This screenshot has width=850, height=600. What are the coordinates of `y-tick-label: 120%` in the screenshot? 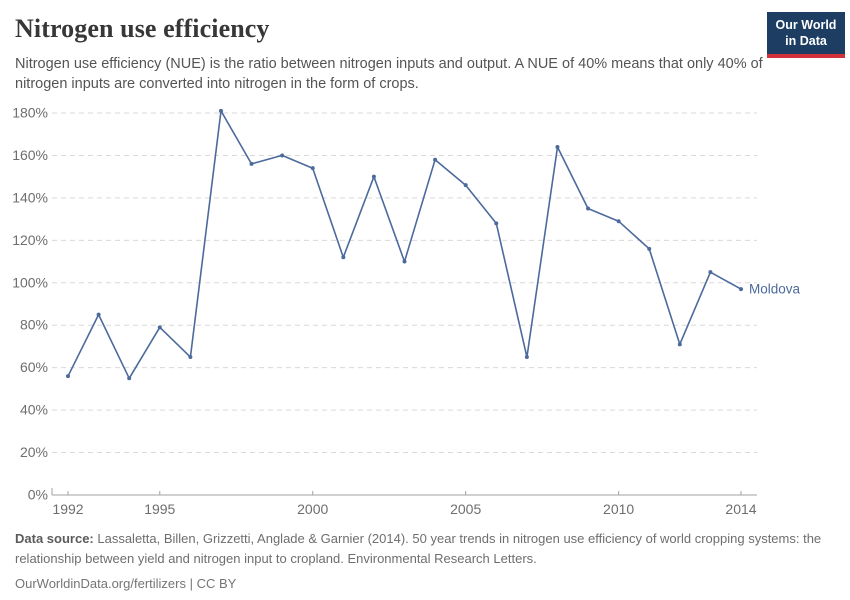 It's located at (30, 240).